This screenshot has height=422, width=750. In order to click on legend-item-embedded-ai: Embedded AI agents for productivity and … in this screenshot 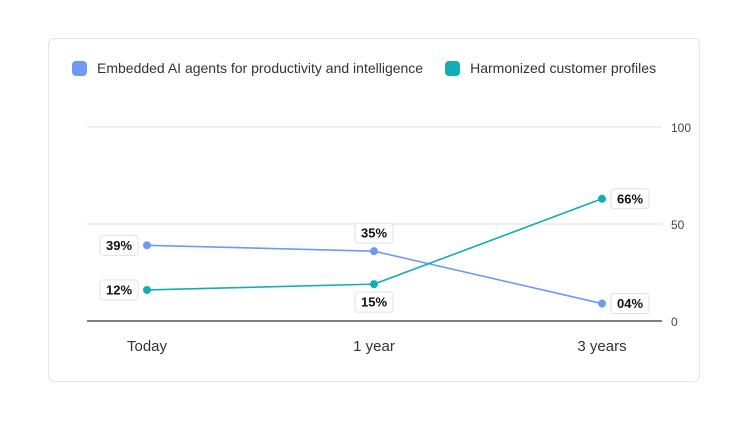, I will do `click(247, 68)`.